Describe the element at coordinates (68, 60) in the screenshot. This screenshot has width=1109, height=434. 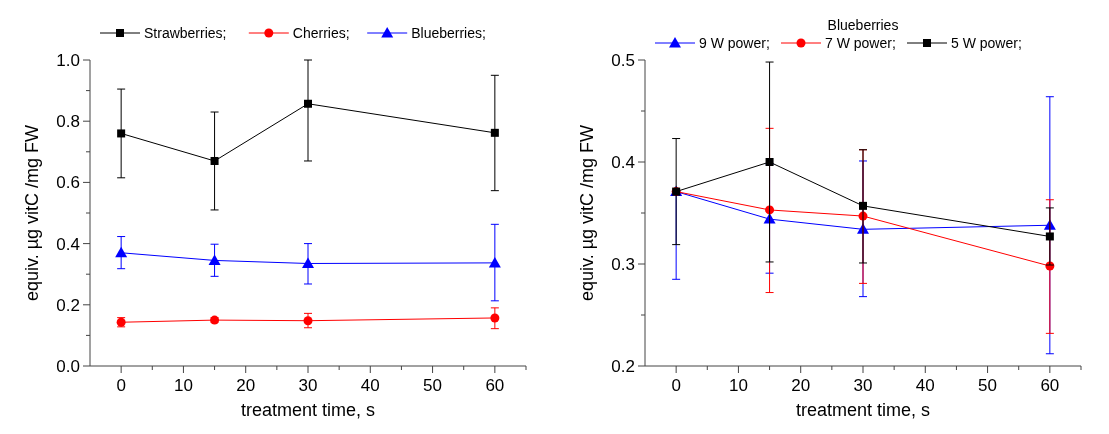
I see `y-tick-label: 1.0` at that location.